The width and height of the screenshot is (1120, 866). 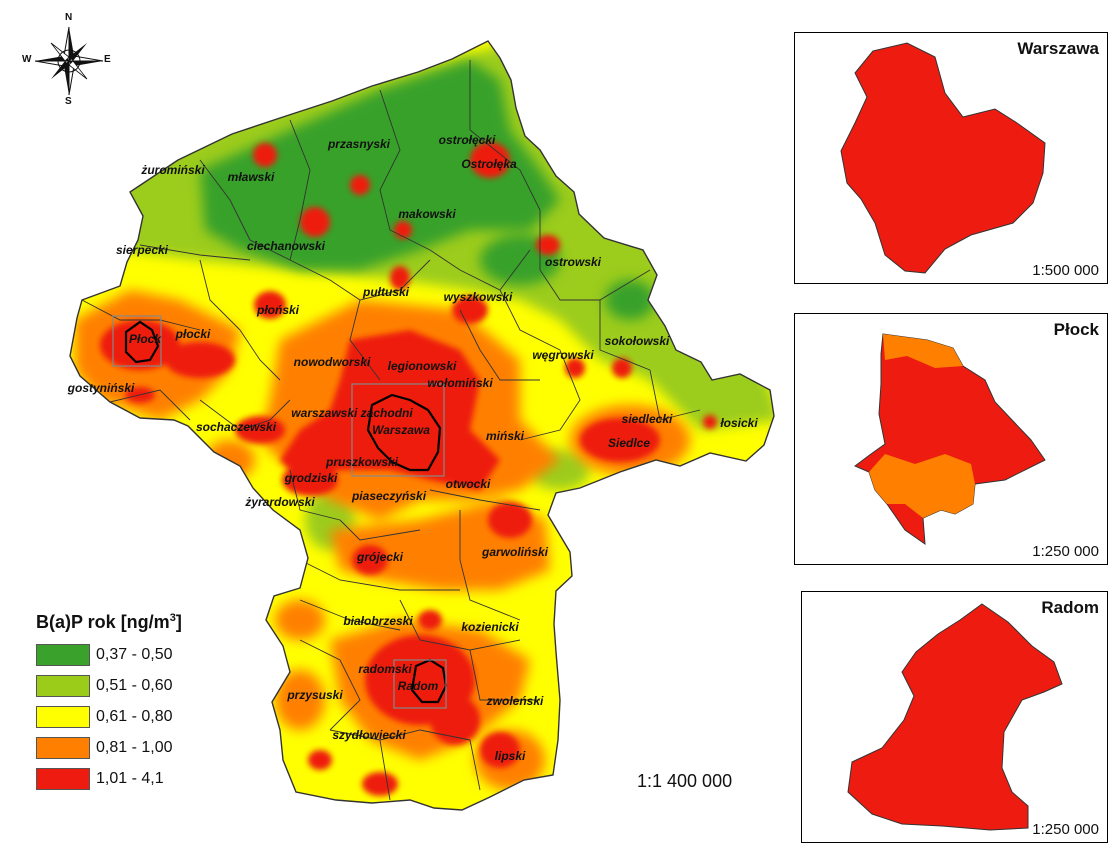 What do you see at coordinates (352, 413) in the screenshot?
I see `label-warszawski-zachodni: warszawski zachodni` at bounding box center [352, 413].